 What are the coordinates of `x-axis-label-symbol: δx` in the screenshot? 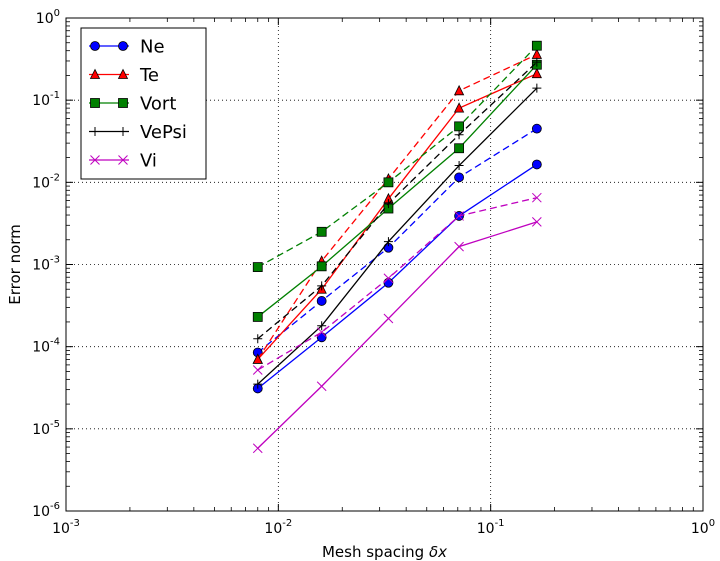 It's located at (438, 552).